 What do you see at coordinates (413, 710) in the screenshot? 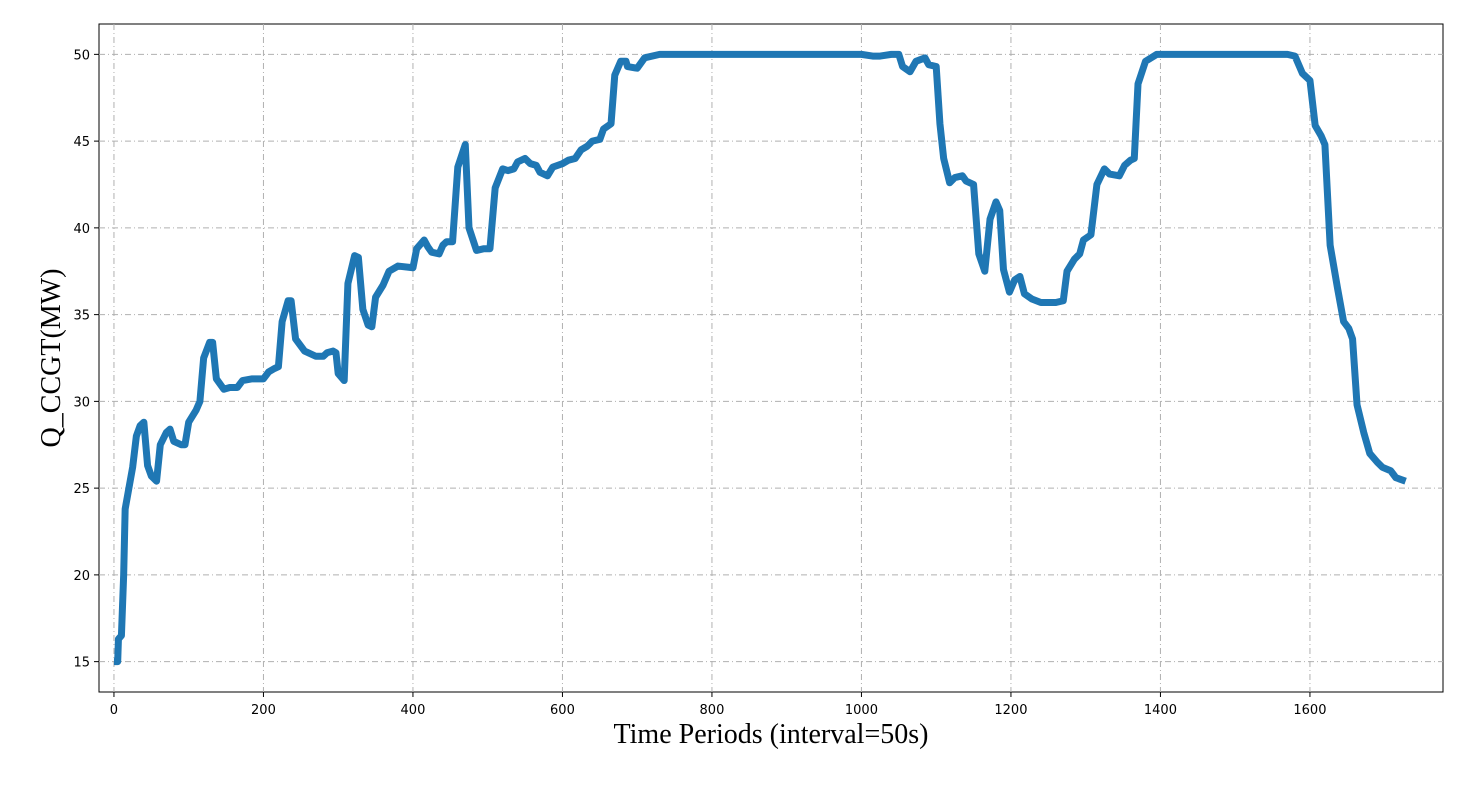
I see `x-tick-label: 400` at bounding box center [413, 710].